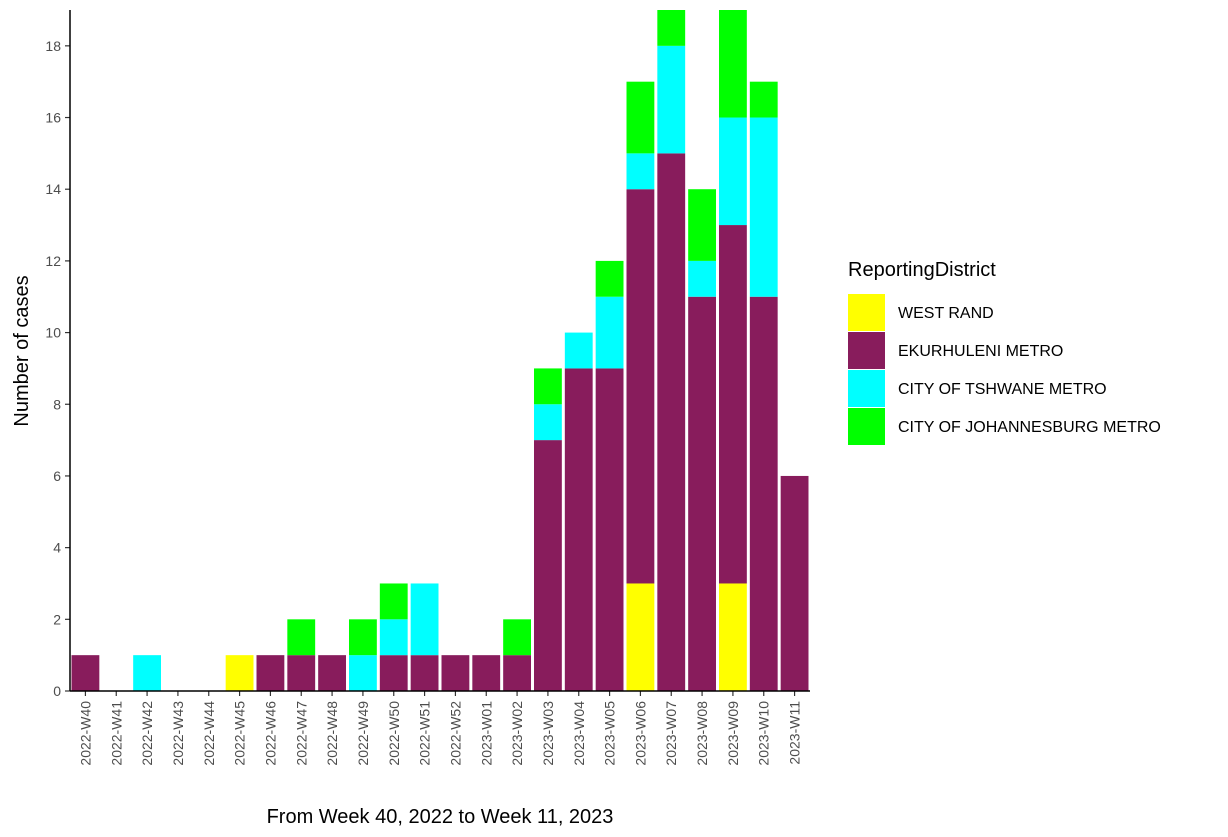 This screenshot has width=1228, height=837. I want to click on x-tick-label: 2023-W11, so click(795, 733).